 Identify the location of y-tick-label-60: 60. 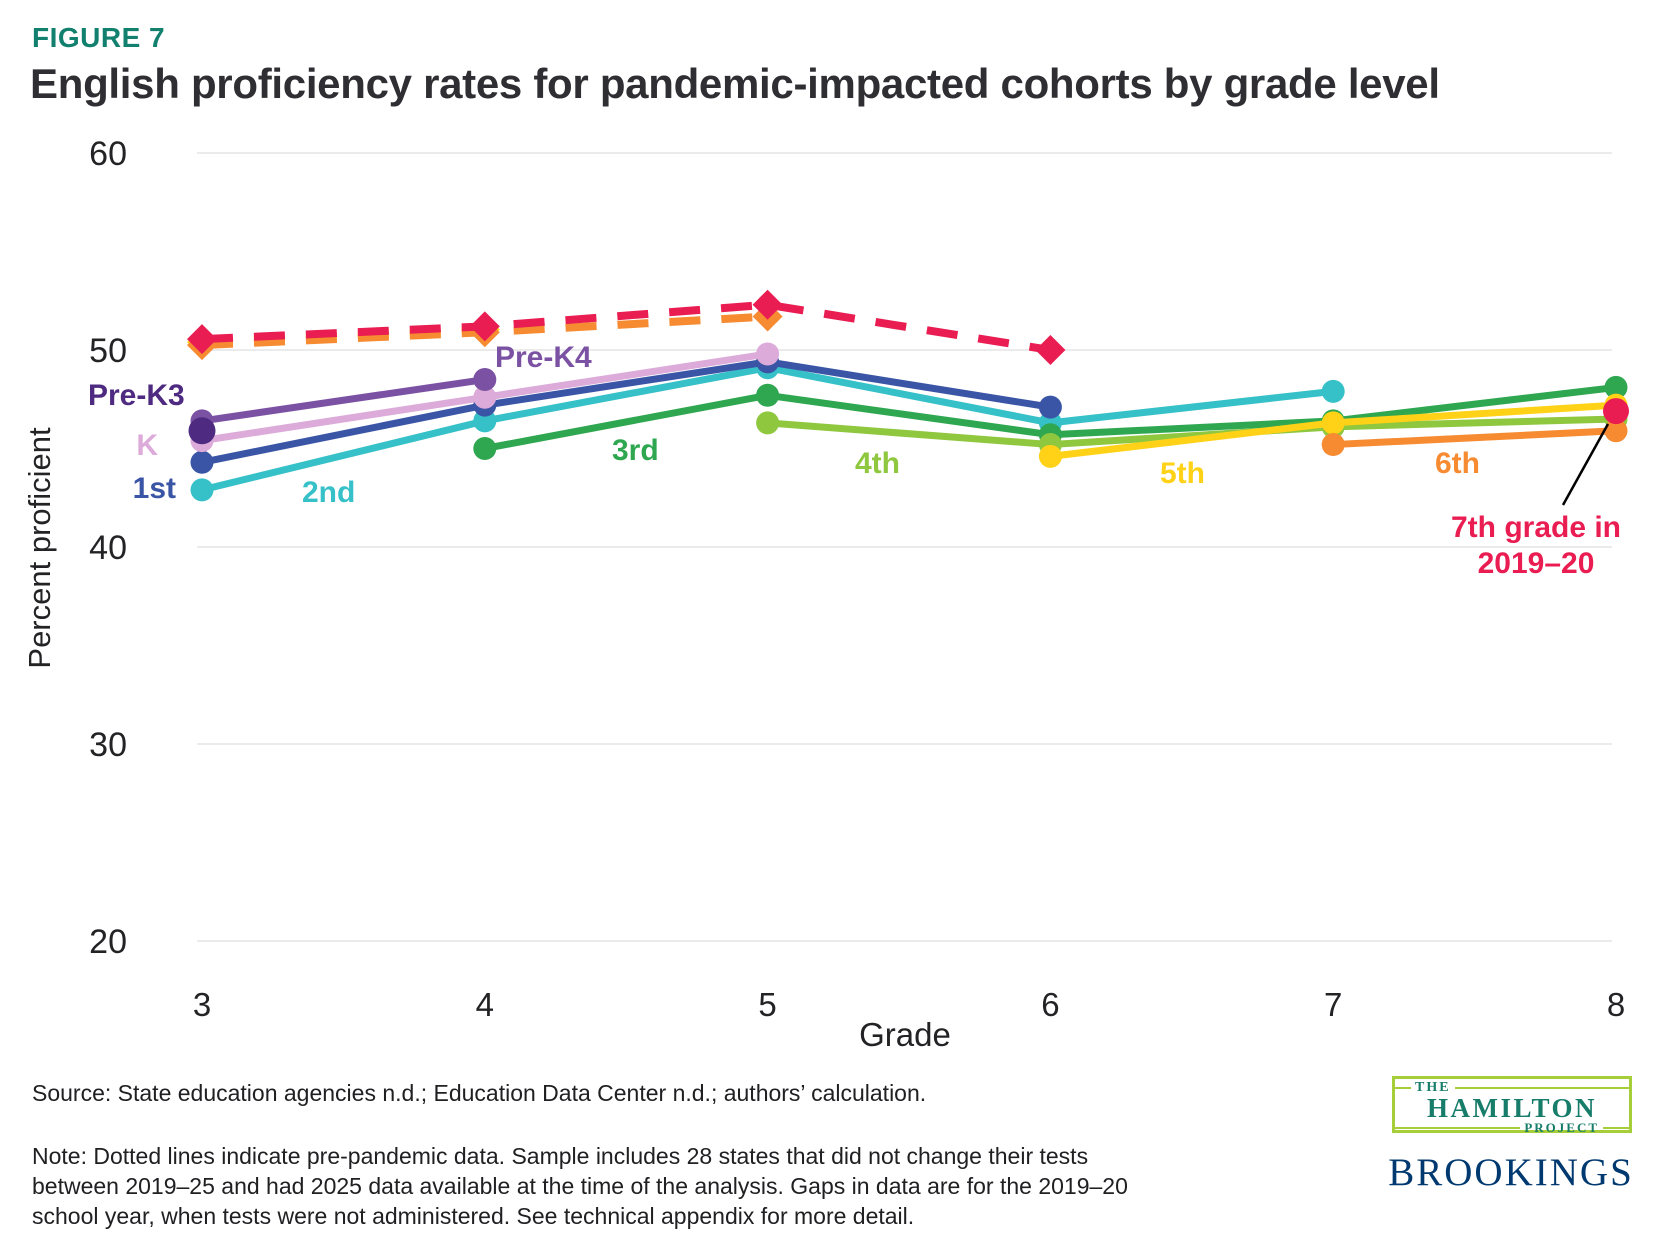
(108, 154).